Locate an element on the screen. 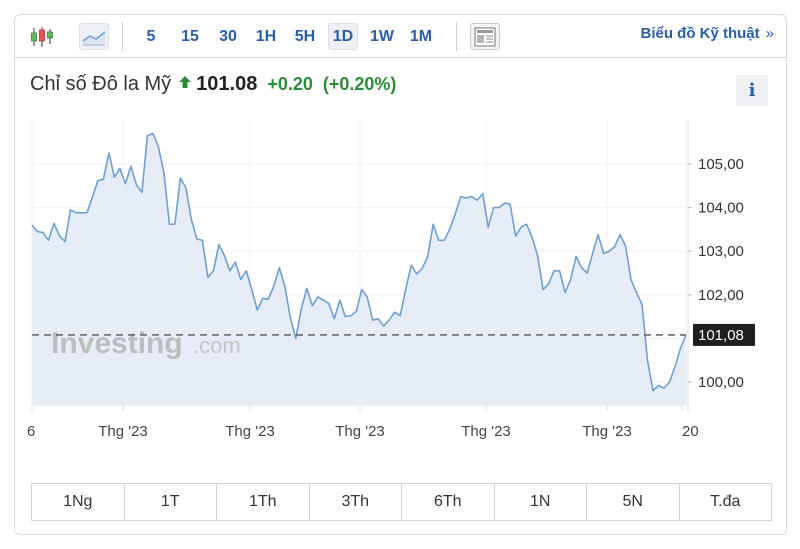  interval-1w: 1W is located at coordinates (382, 36).